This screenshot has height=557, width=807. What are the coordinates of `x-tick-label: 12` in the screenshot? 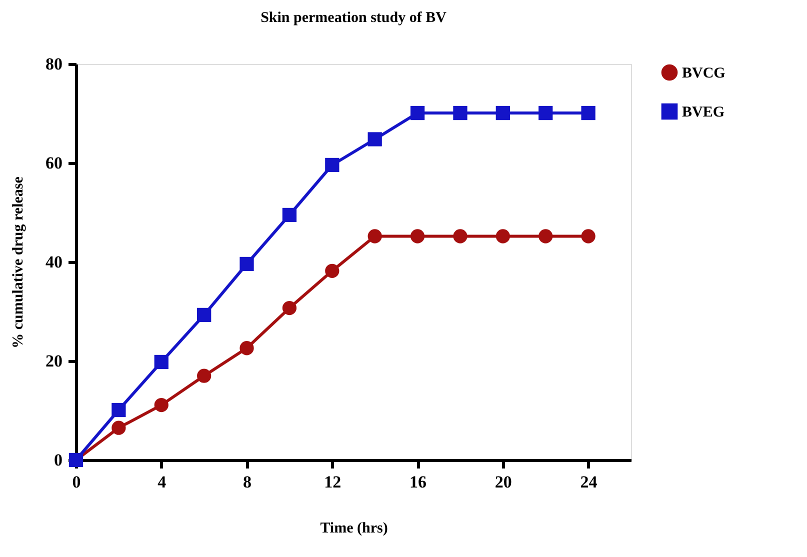 It's located at (333, 482).